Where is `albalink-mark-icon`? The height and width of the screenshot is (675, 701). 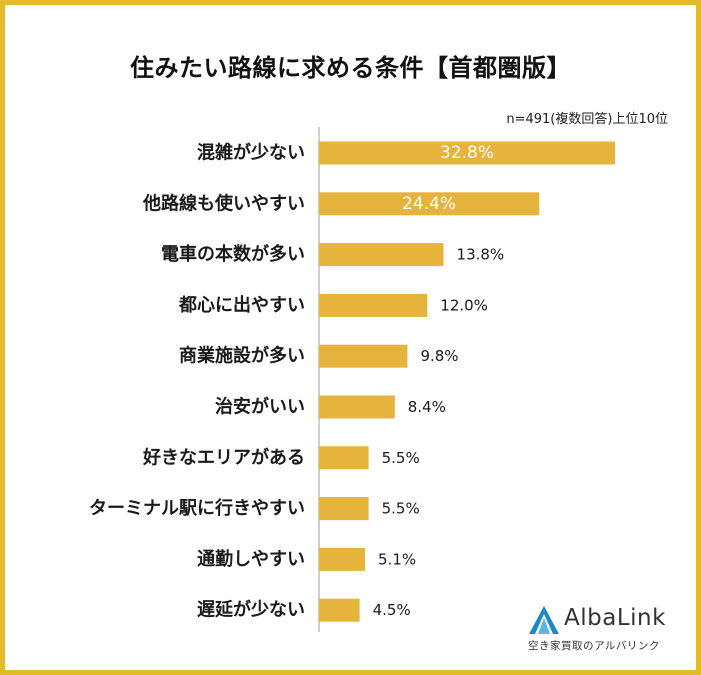 albalink-mark-icon is located at coordinates (544, 620).